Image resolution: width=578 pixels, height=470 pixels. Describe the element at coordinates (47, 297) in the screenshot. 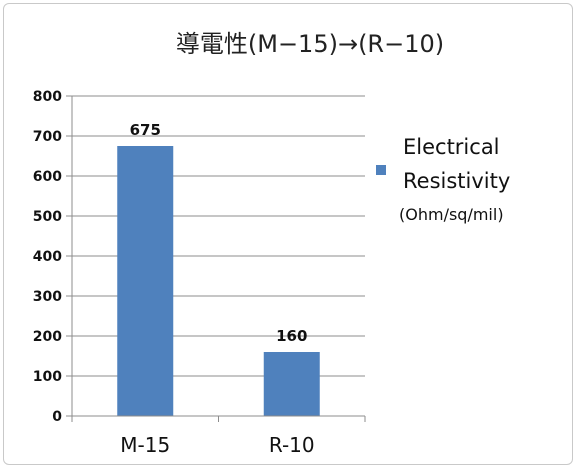

I see `y-tick-label: 300` at that location.